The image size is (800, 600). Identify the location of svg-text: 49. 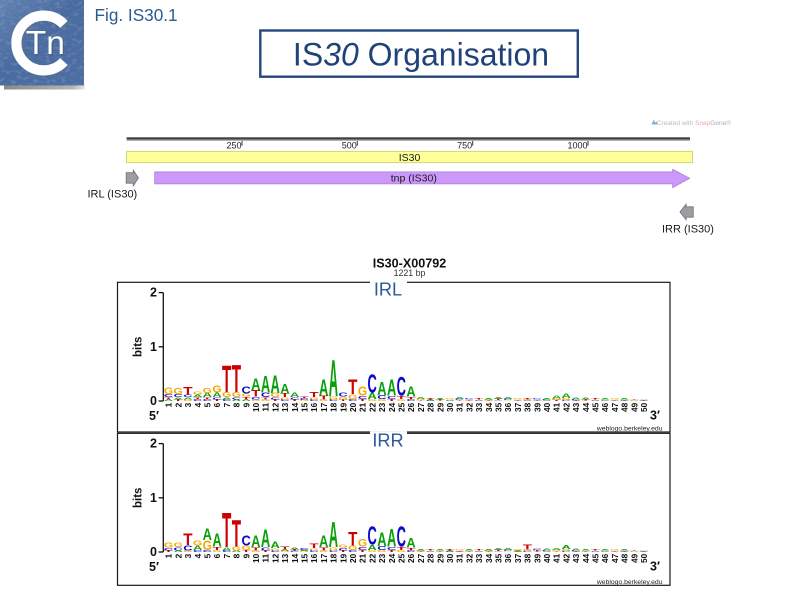
(634, 407).